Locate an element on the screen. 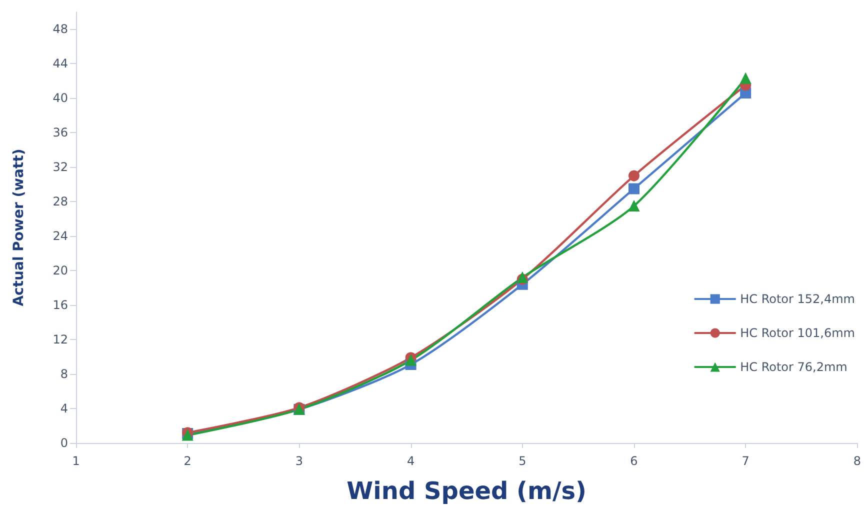  y-tick-label: 20 is located at coordinates (60, 271).